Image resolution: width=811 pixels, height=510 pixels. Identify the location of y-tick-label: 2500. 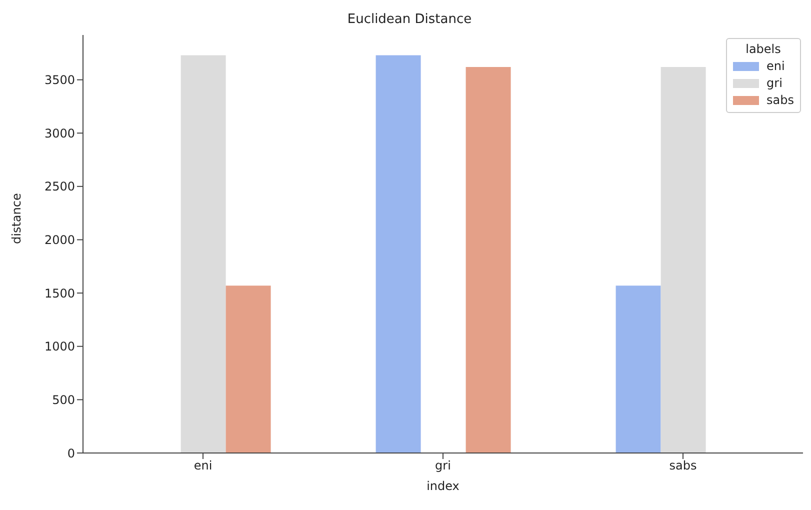
(59, 187).